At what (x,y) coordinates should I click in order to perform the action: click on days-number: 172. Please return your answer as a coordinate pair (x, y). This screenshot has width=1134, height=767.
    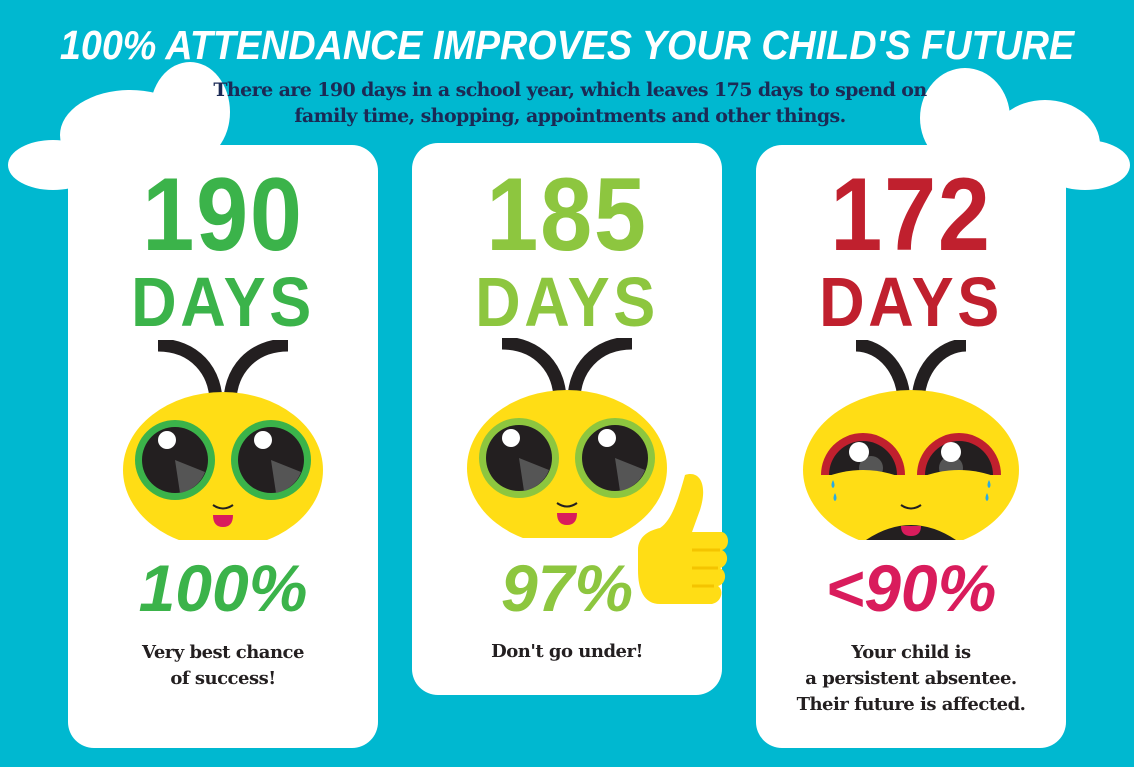
    Looking at the image, I should click on (911, 215).